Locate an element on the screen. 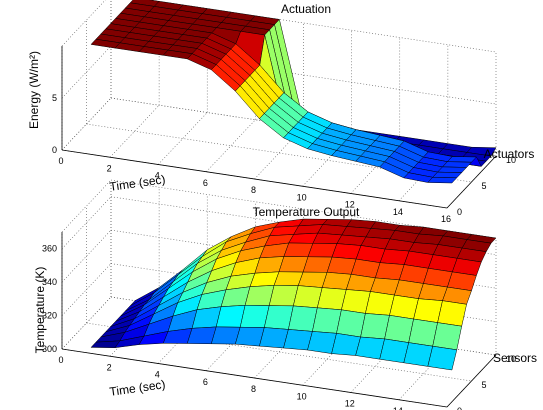  x-tick-label: 16 is located at coordinates (446, 219).